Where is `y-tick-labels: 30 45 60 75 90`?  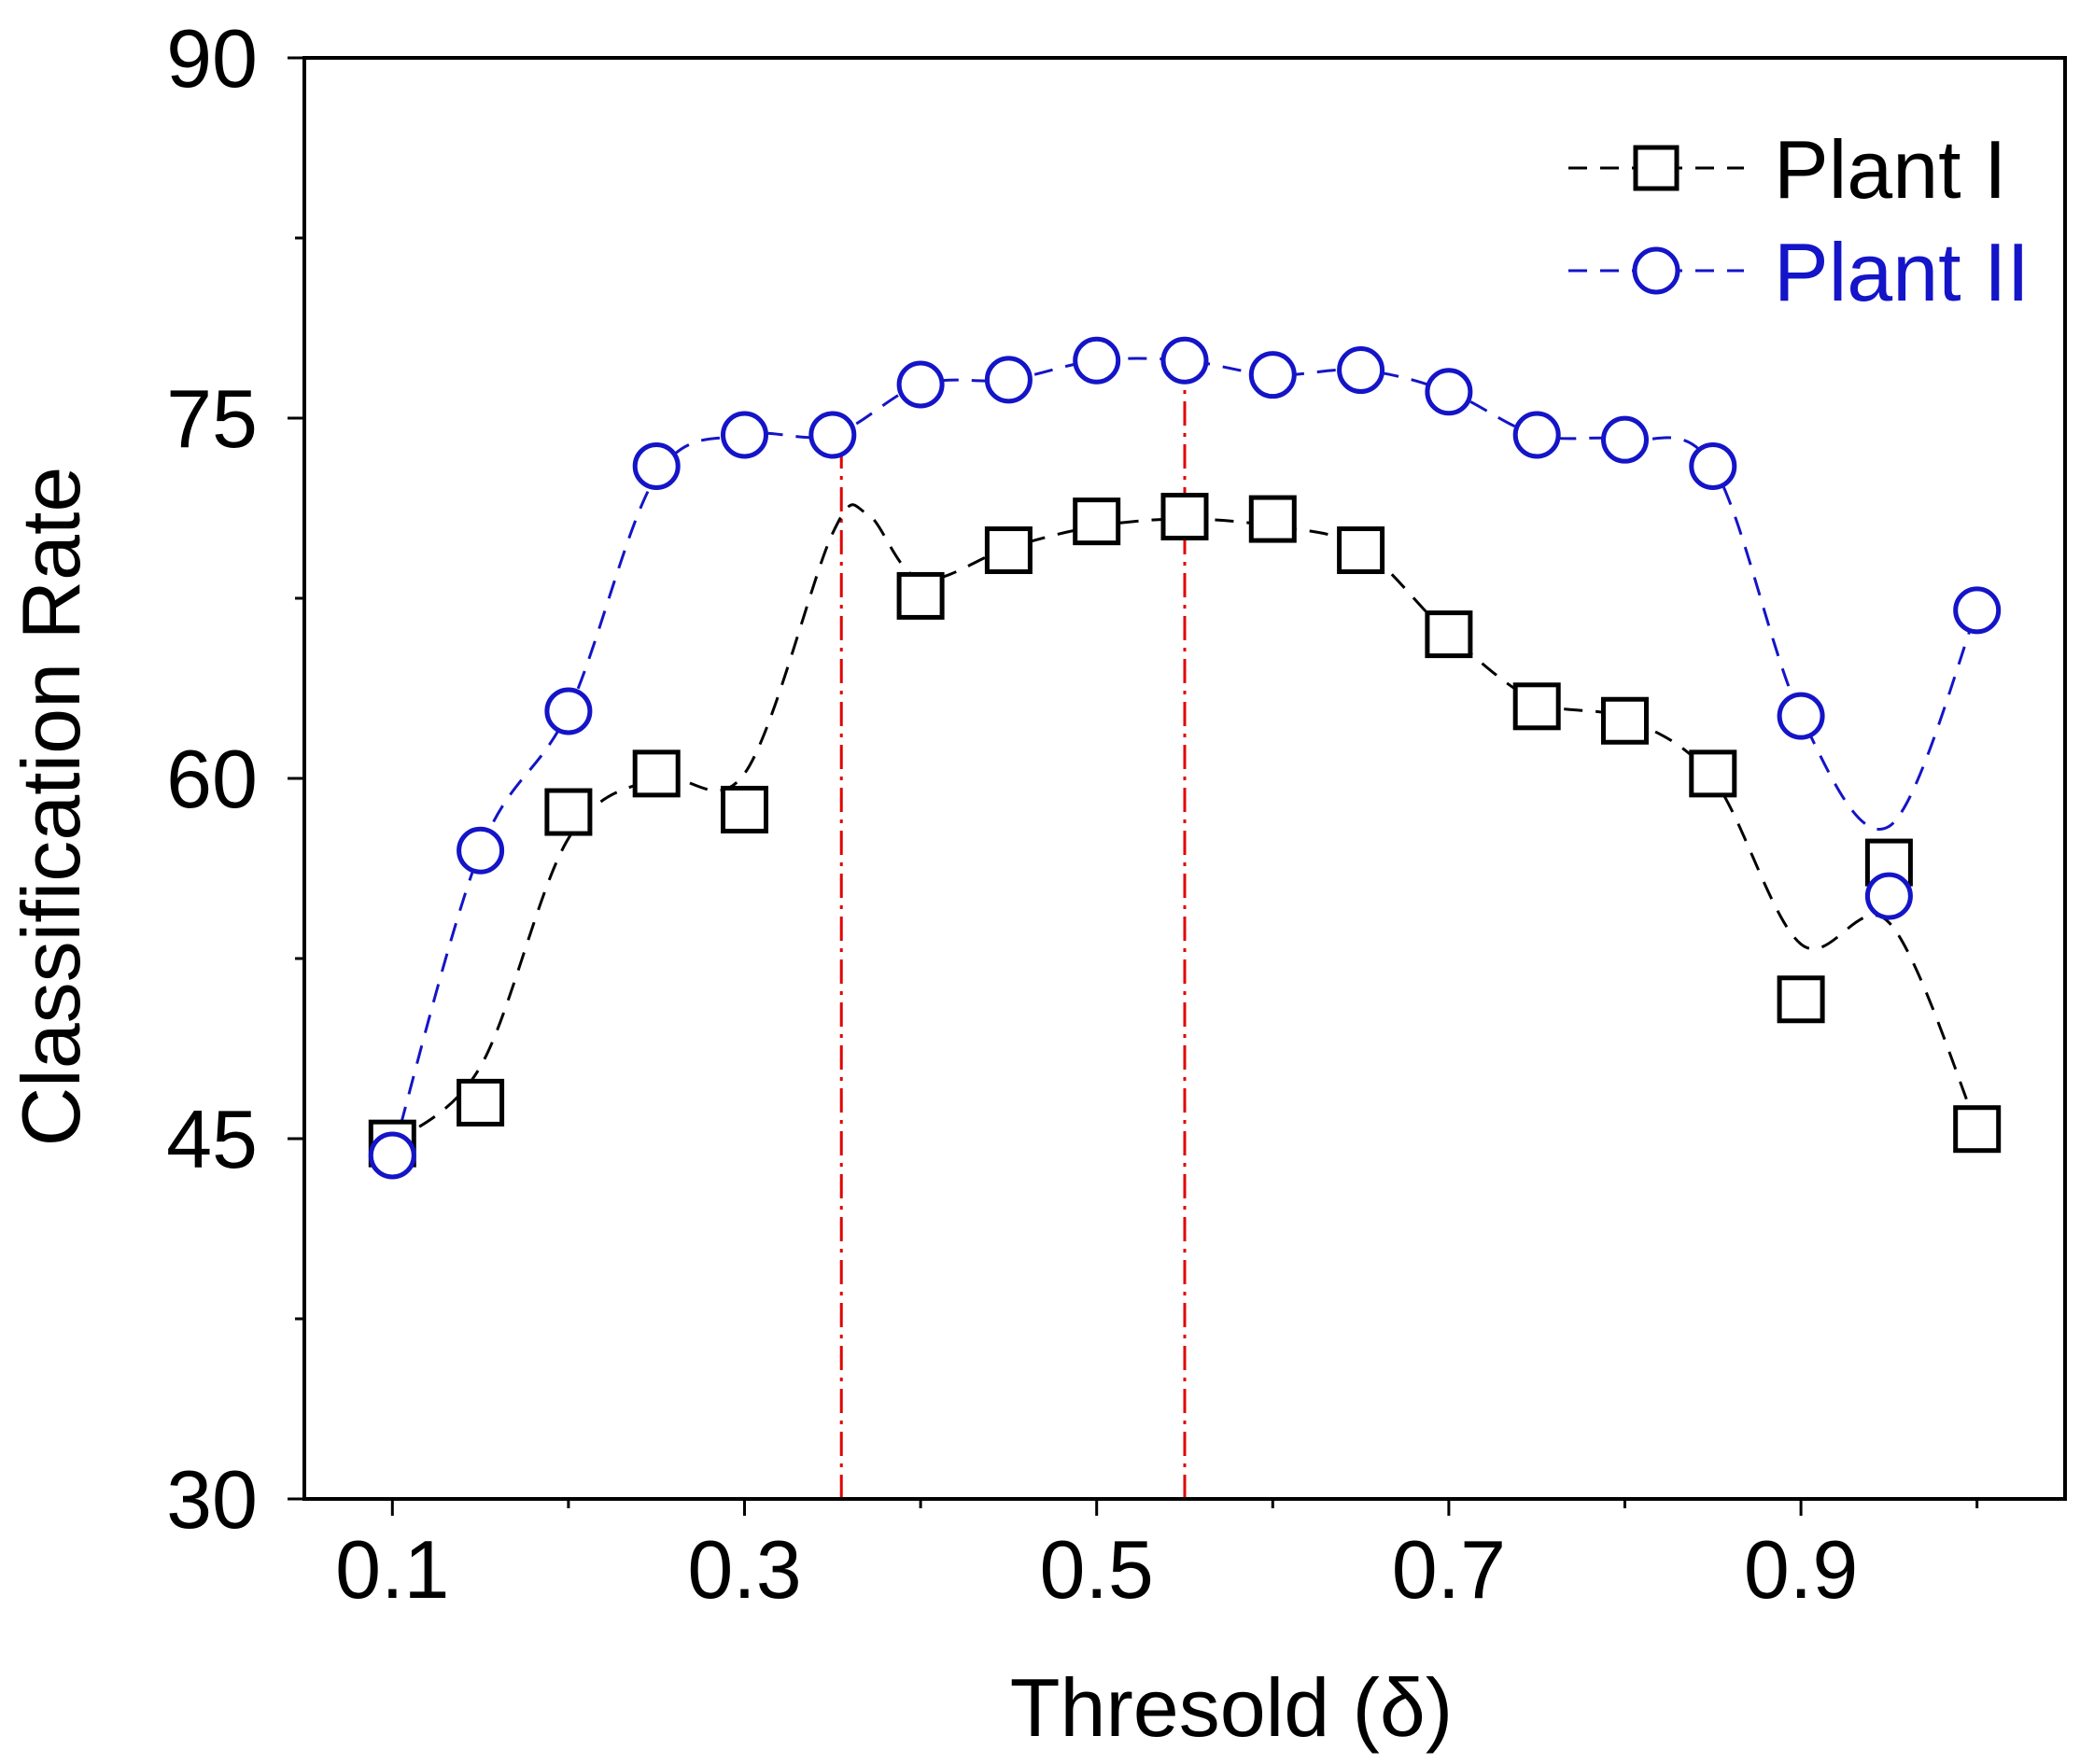 y-tick-labels: 30 45 60 75 90 is located at coordinates (212, 779).